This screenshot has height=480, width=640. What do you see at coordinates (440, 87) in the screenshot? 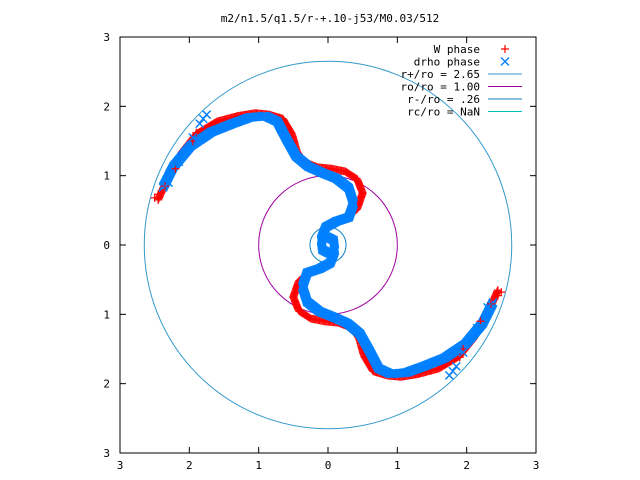
I see `legend-label: ro/ro = 1.00` at bounding box center [440, 87].